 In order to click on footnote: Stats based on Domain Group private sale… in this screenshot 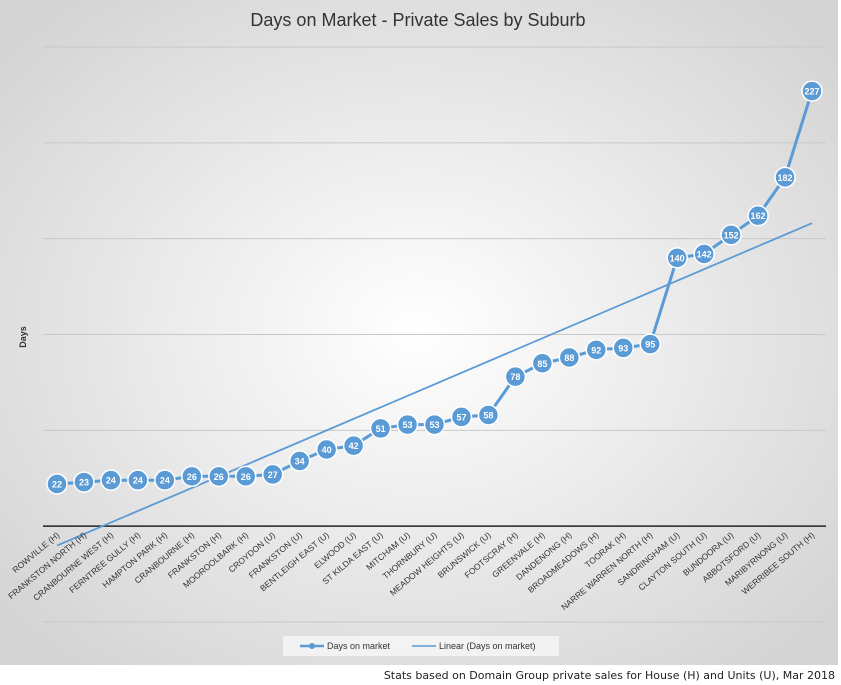, I will do `click(609, 675)`.